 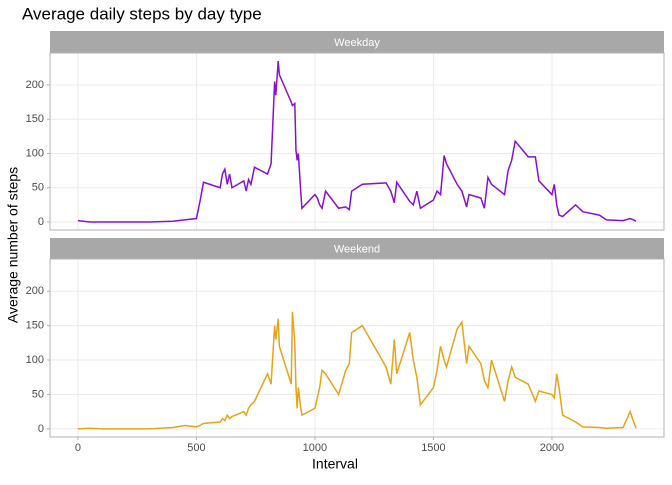 I want to click on x-axis-label: Interval, so click(x=335, y=464).